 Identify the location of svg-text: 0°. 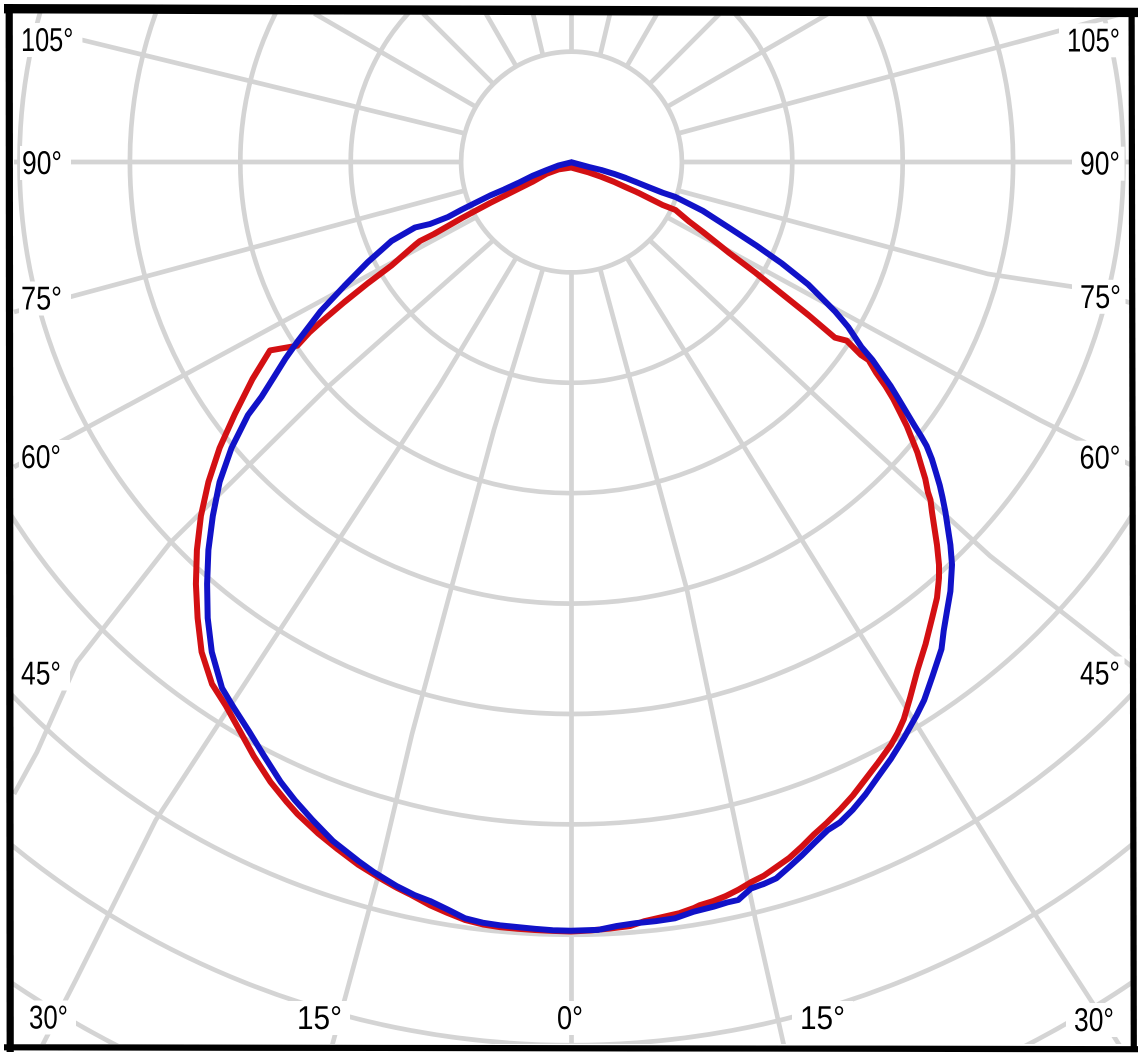
(570, 1017).